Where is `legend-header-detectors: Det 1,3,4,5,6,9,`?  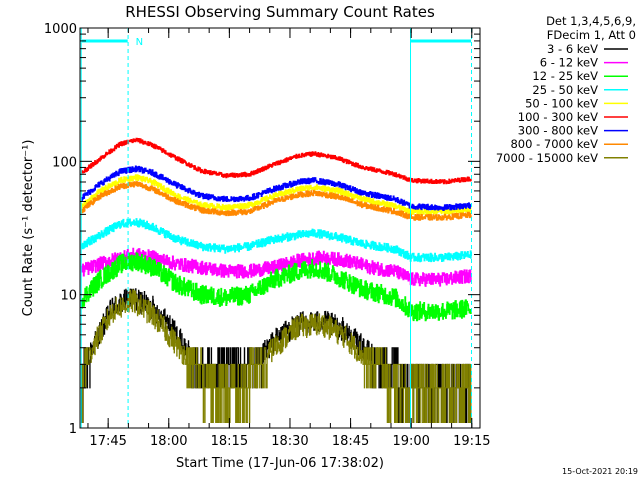
legend-header-detectors: Det 1,3,4,5,6,9, is located at coordinates (591, 21).